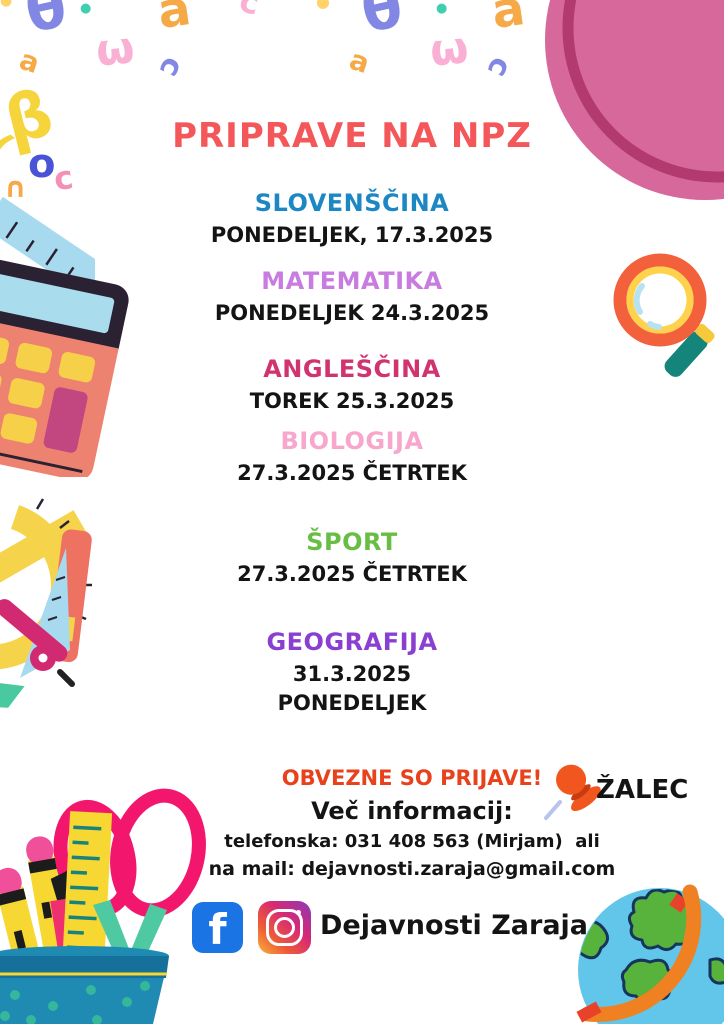  Describe the element at coordinates (352, 313) in the screenshot. I see `subject-date: PONEDELJEK 24.3.2025` at that location.